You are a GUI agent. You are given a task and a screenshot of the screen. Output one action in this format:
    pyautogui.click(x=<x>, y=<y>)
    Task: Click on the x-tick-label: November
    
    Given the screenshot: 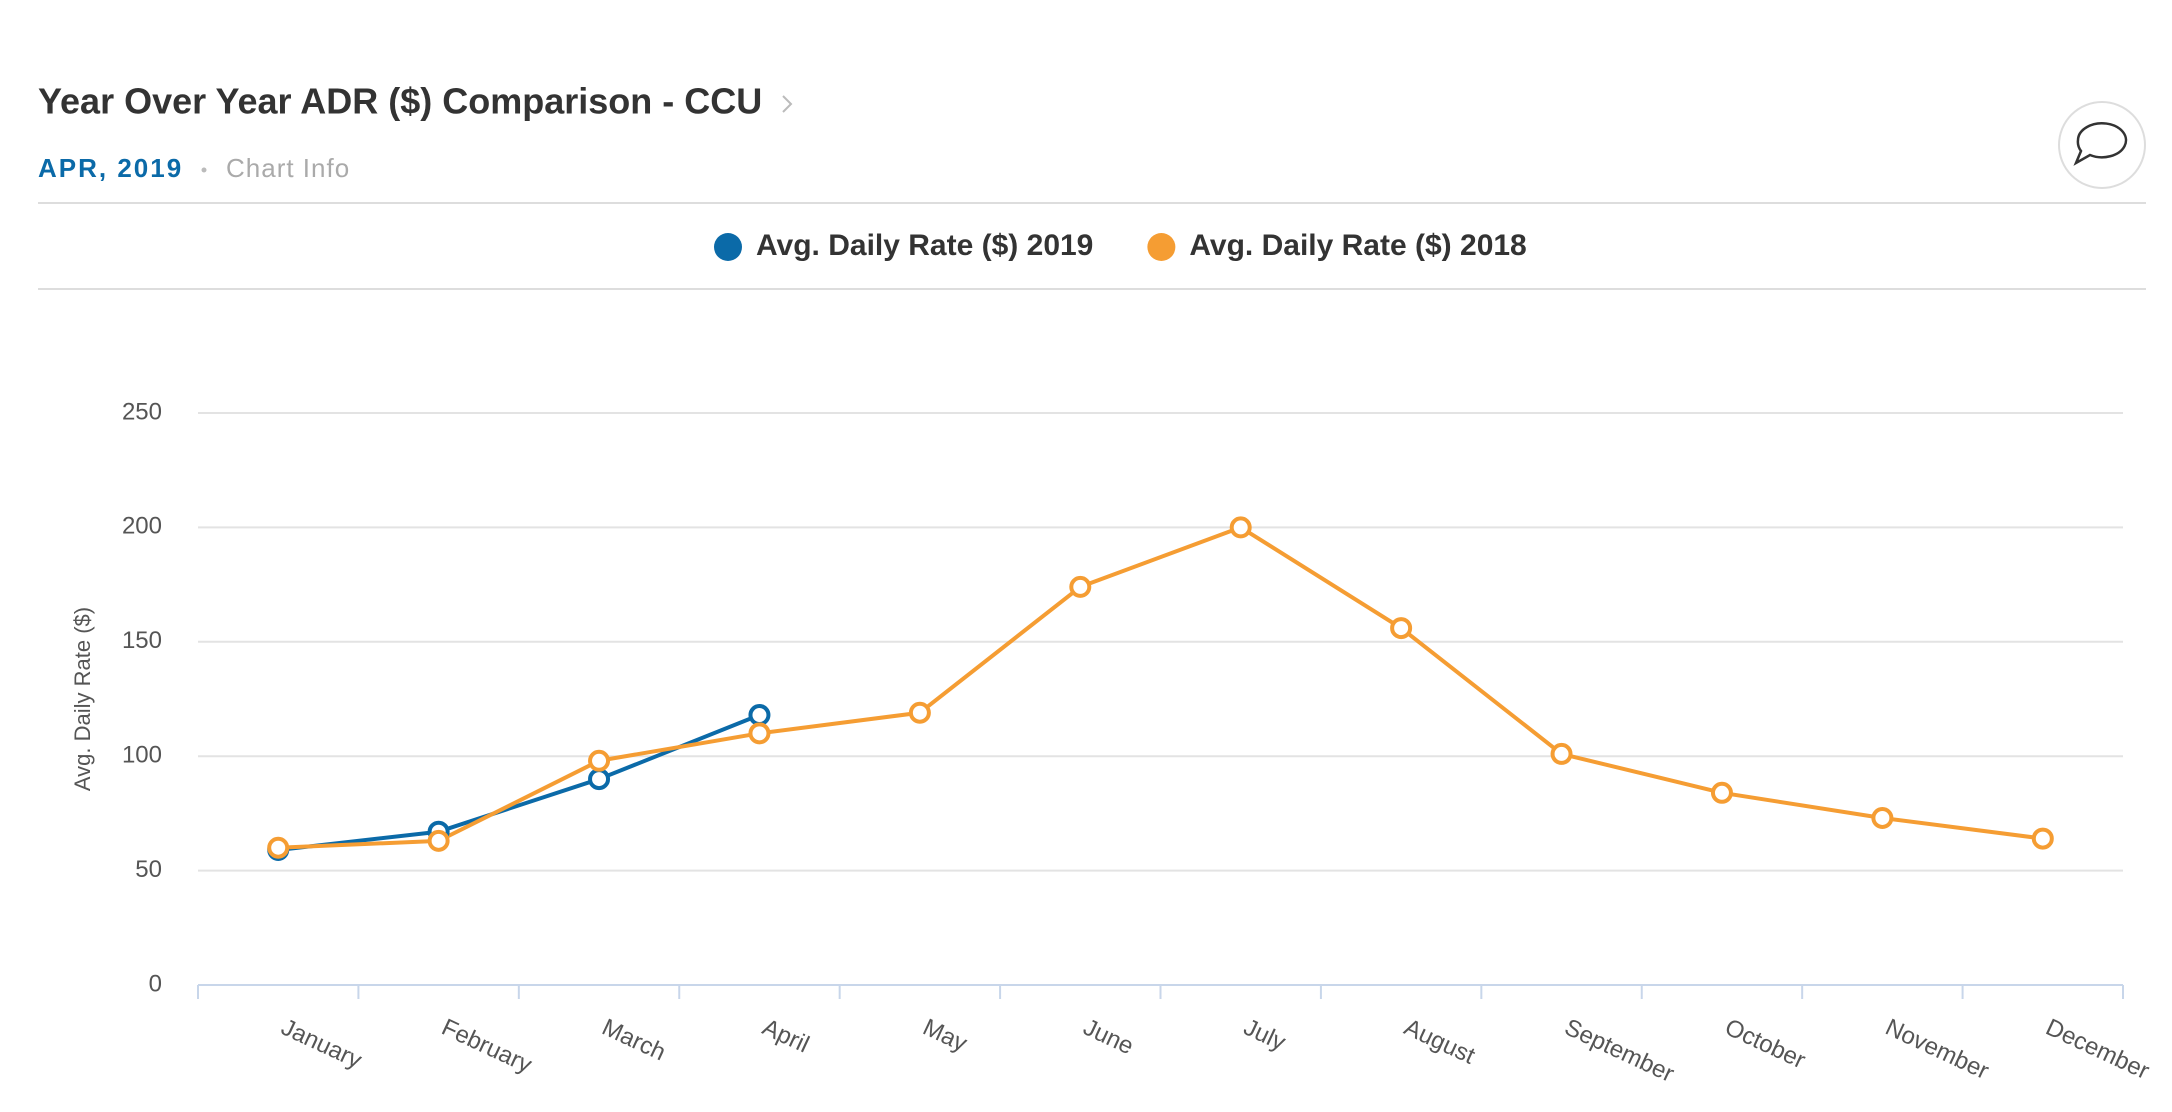 What is the action you would take?
    pyautogui.click(x=1937, y=1049)
    